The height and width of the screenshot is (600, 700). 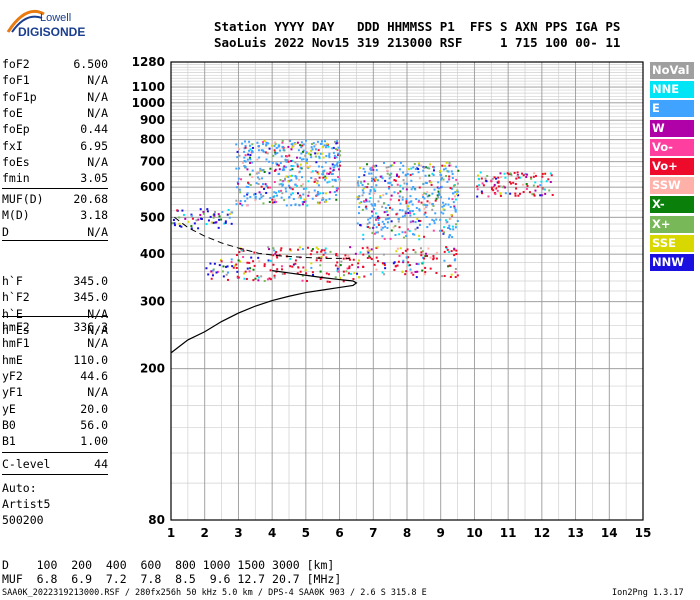 What do you see at coordinates (55, 328) in the screenshot?
I see `param-row: hmF2 336.3` at bounding box center [55, 328].